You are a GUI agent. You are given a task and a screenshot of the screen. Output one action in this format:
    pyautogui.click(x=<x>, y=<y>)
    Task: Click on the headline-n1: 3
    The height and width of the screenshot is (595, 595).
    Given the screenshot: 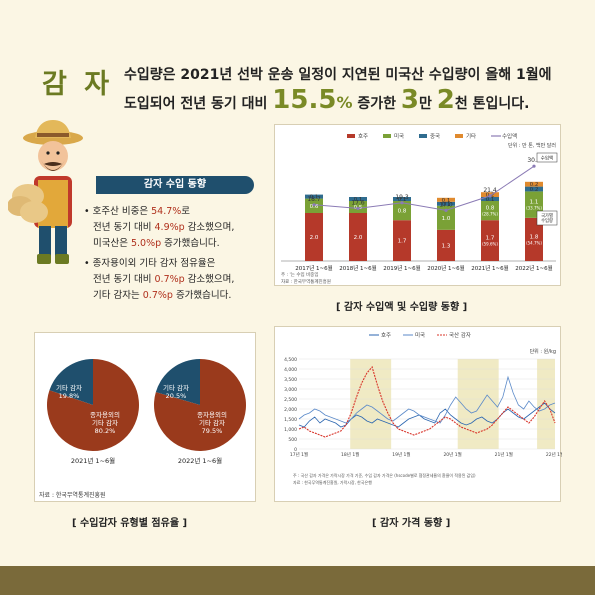 What is the action you would take?
    pyautogui.click(x=409, y=100)
    